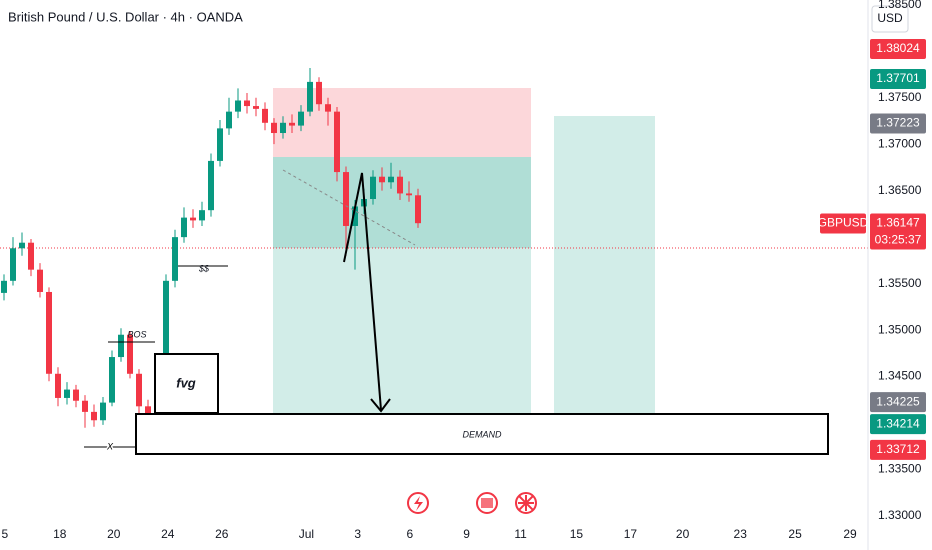 The width and height of the screenshot is (932, 550). I want to click on x-tick-label: 17, so click(631, 534).